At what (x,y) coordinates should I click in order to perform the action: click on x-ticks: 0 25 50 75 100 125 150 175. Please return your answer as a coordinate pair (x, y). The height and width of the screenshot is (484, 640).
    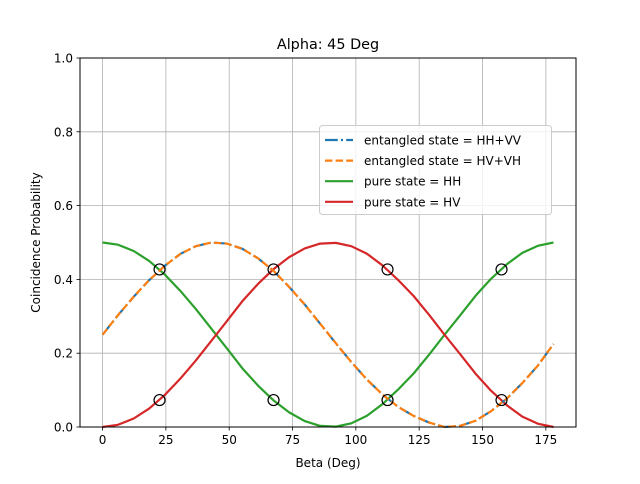
    Looking at the image, I should click on (328, 437).